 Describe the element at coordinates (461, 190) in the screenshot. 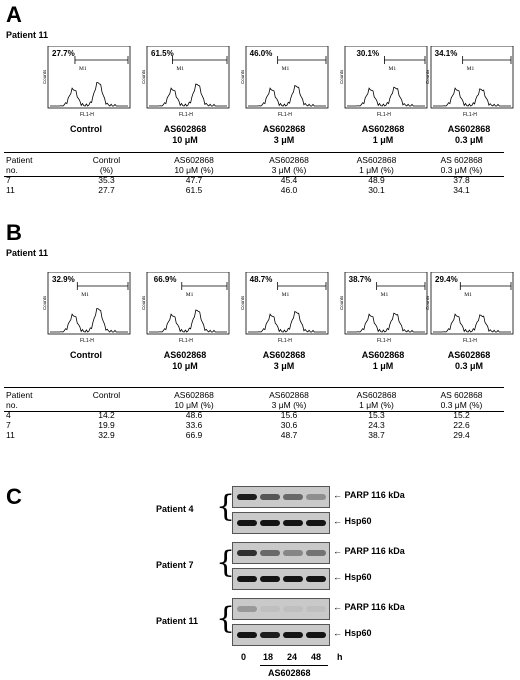

I see `table-cell: 34.1` at that location.